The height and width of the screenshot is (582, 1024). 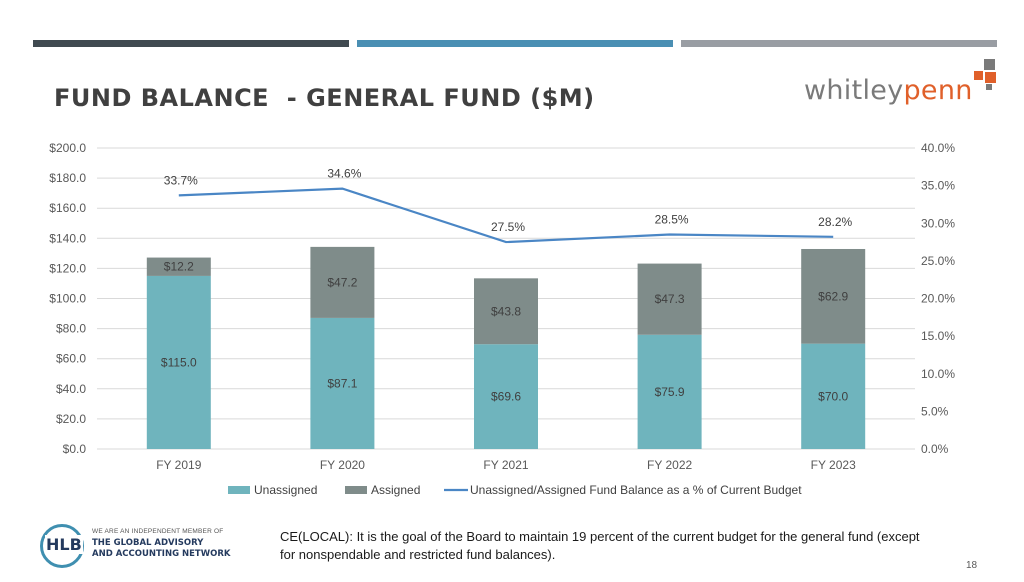 I want to click on hlb-network-name: THE GLOBAL ADVISORY, so click(x=148, y=543).